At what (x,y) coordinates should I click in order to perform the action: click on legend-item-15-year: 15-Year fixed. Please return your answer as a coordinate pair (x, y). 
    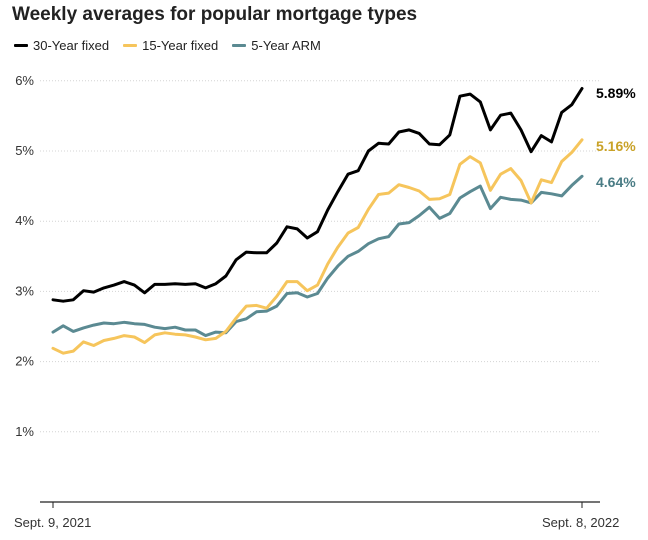
    Looking at the image, I should click on (170, 45).